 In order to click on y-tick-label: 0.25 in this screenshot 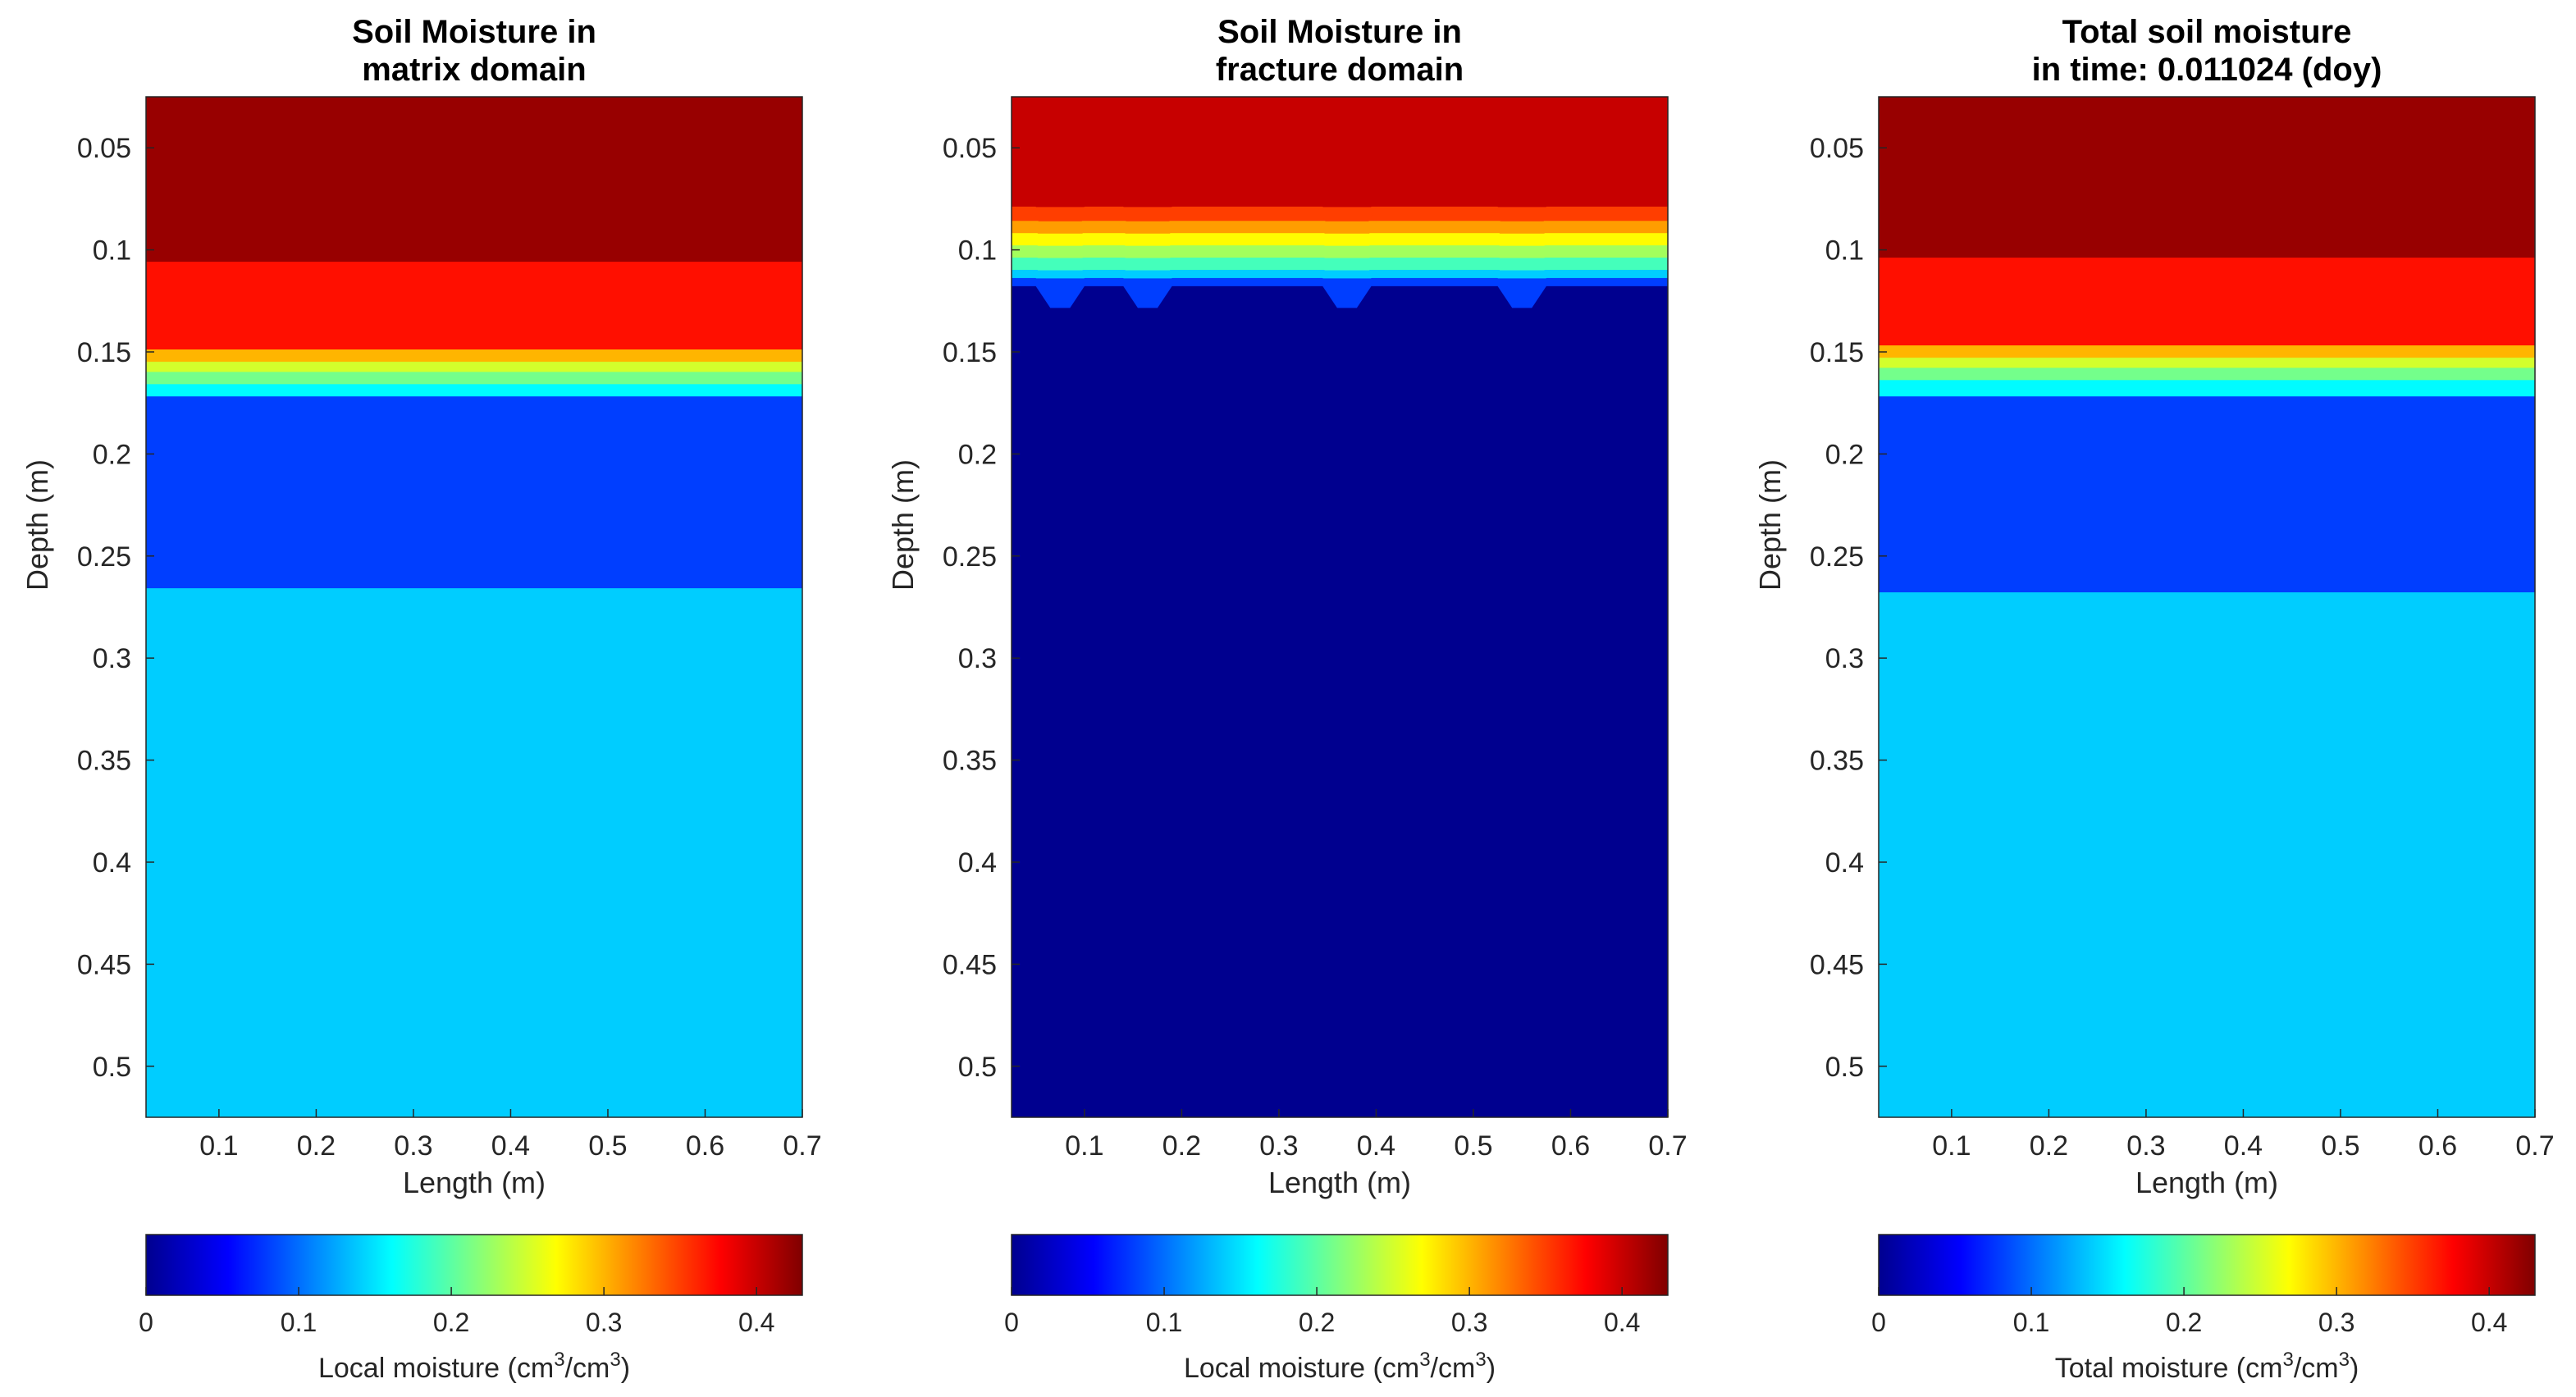, I will do `click(104, 557)`.